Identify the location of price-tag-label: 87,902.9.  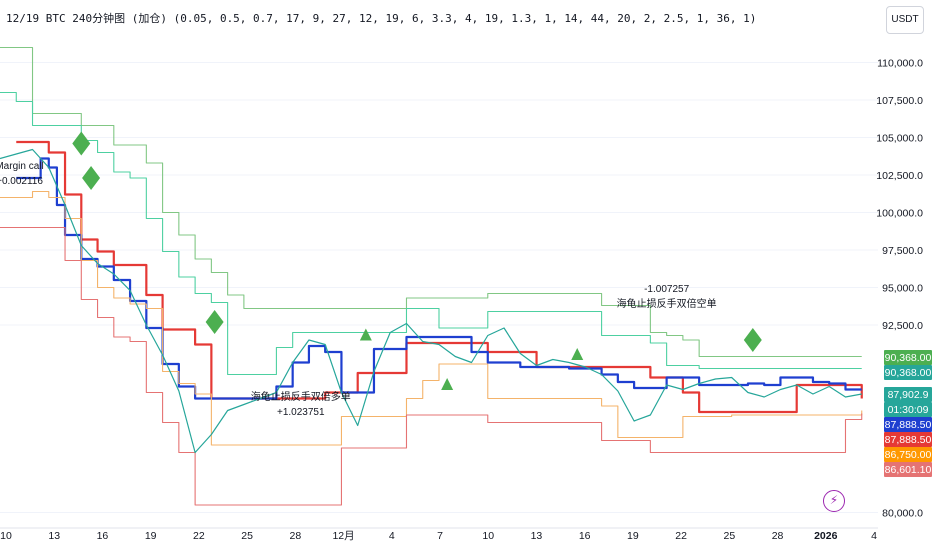
(908, 395).